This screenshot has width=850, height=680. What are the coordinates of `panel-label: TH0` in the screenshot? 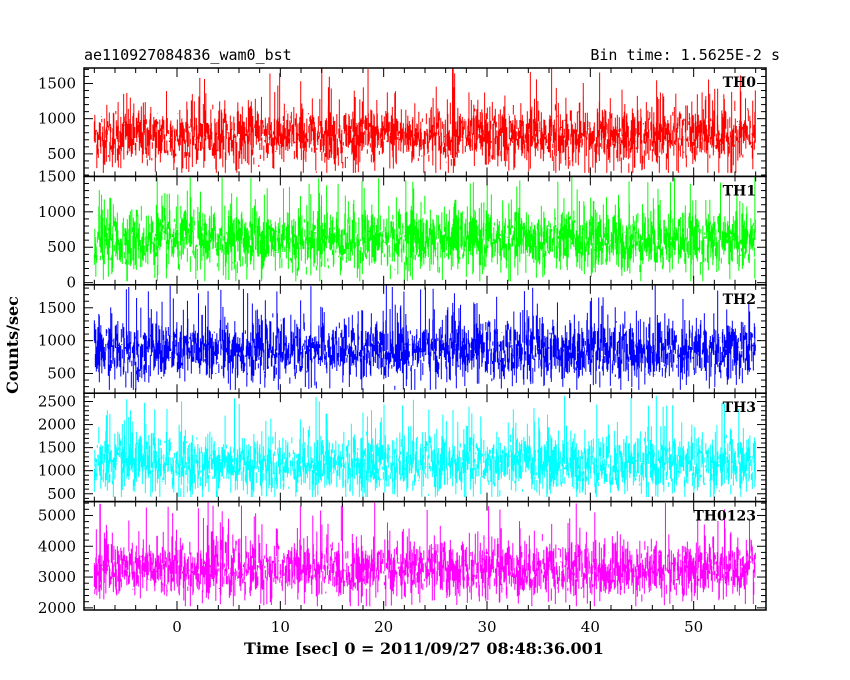 It's located at (740, 83).